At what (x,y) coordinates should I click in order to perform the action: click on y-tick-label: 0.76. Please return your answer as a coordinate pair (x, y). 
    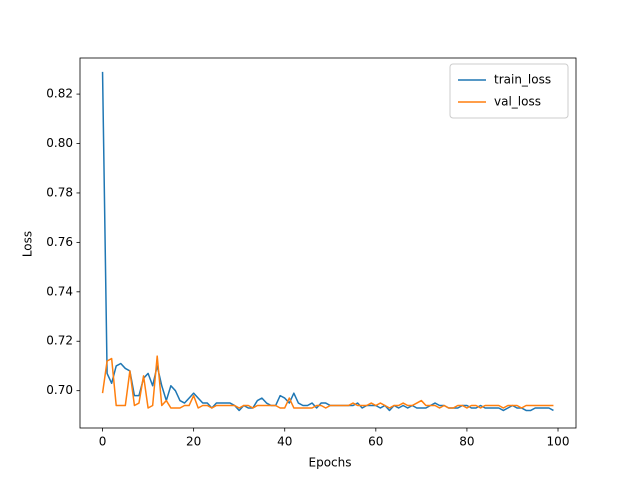
    Looking at the image, I should click on (59, 242).